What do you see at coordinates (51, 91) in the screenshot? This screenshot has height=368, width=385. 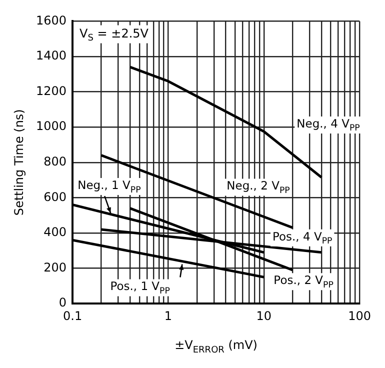 I see `y-tick-label: 1200` at bounding box center [51, 91].